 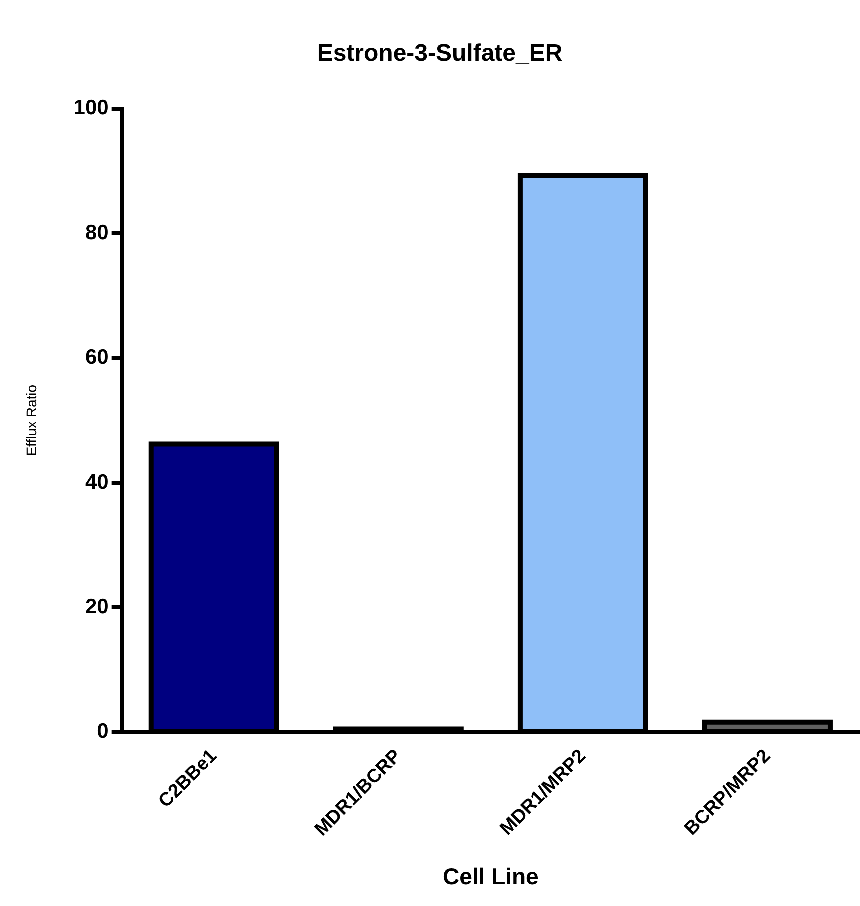 I want to click on y-tick-label: 20, so click(x=97, y=606).